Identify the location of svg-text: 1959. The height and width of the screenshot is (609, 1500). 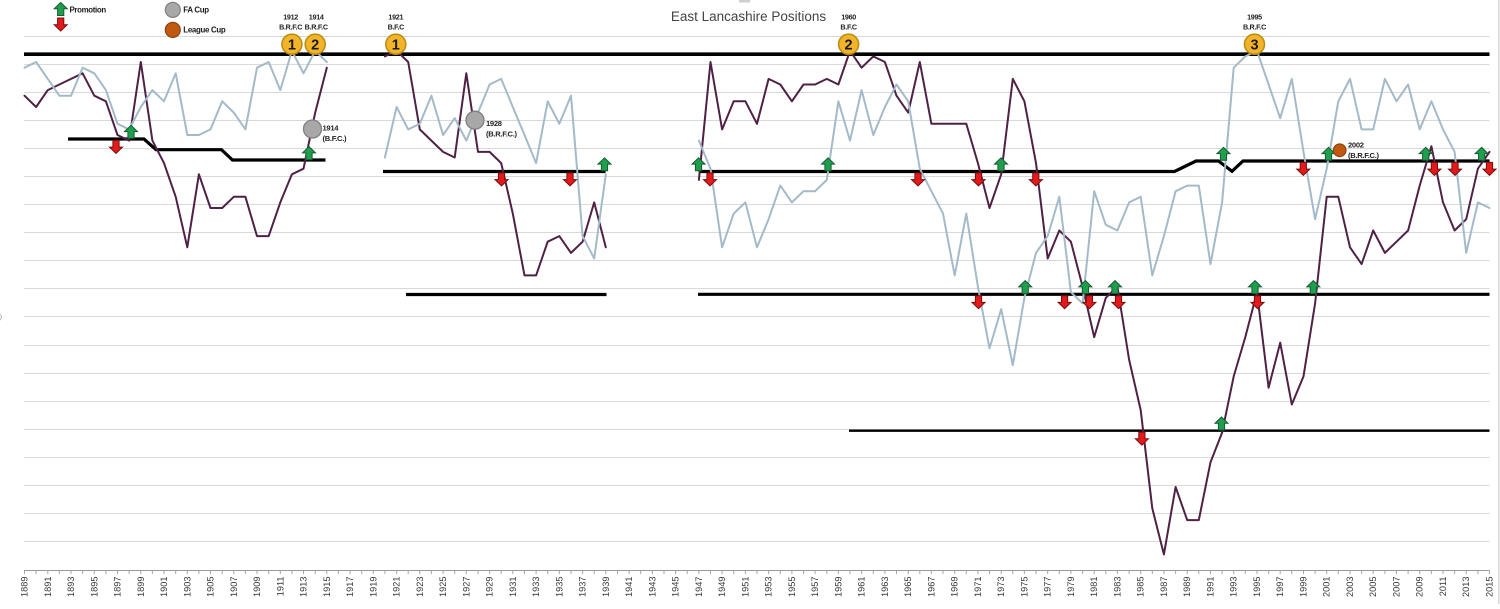
(838, 587).